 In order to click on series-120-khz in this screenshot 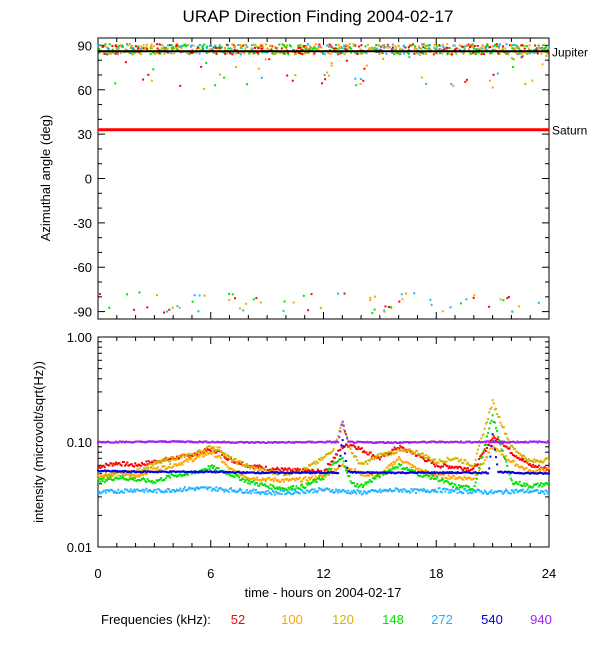, I will do `click(323, 439)`.